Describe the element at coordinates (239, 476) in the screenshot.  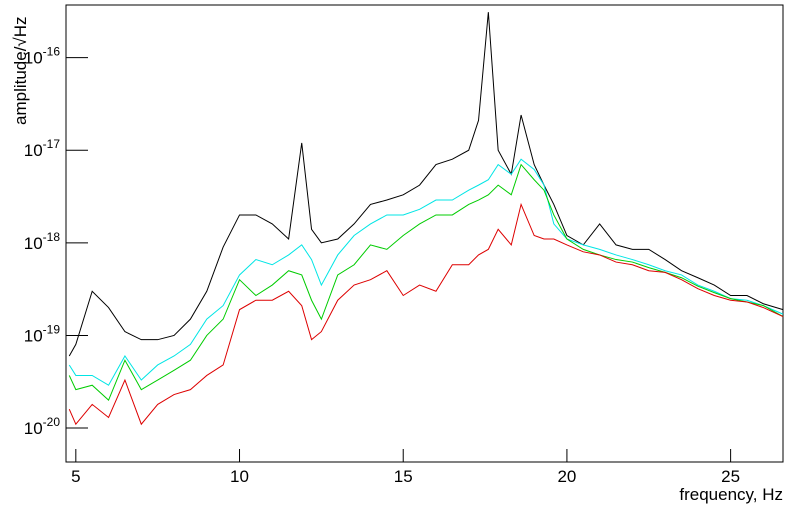
I see `x-tick-label: 10` at that location.